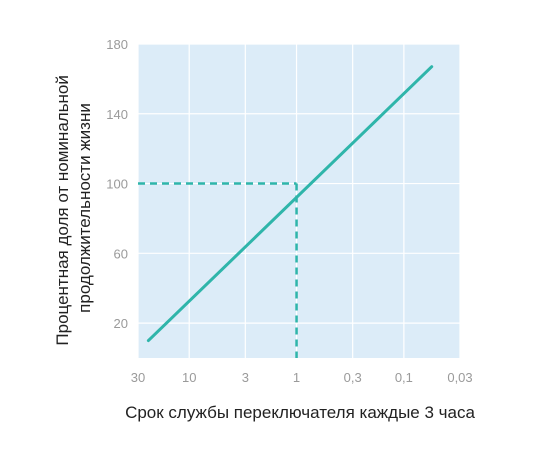  What do you see at coordinates (121, 253) in the screenshot?
I see `y-tick-label: 60` at bounding box center [121, 253].